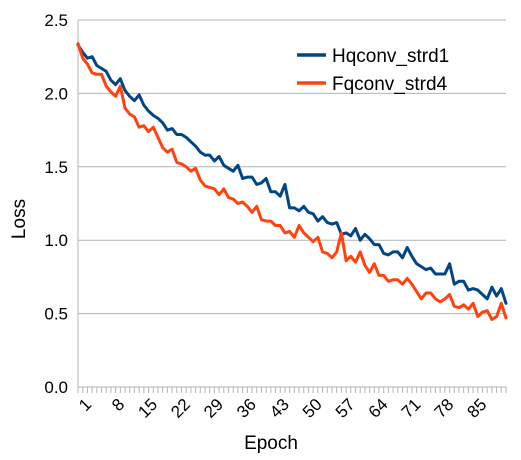 The width and height of the screenshot is (521, 460). I want to click on legend-label-1: Hqconv_strd1, so click(390, 56).